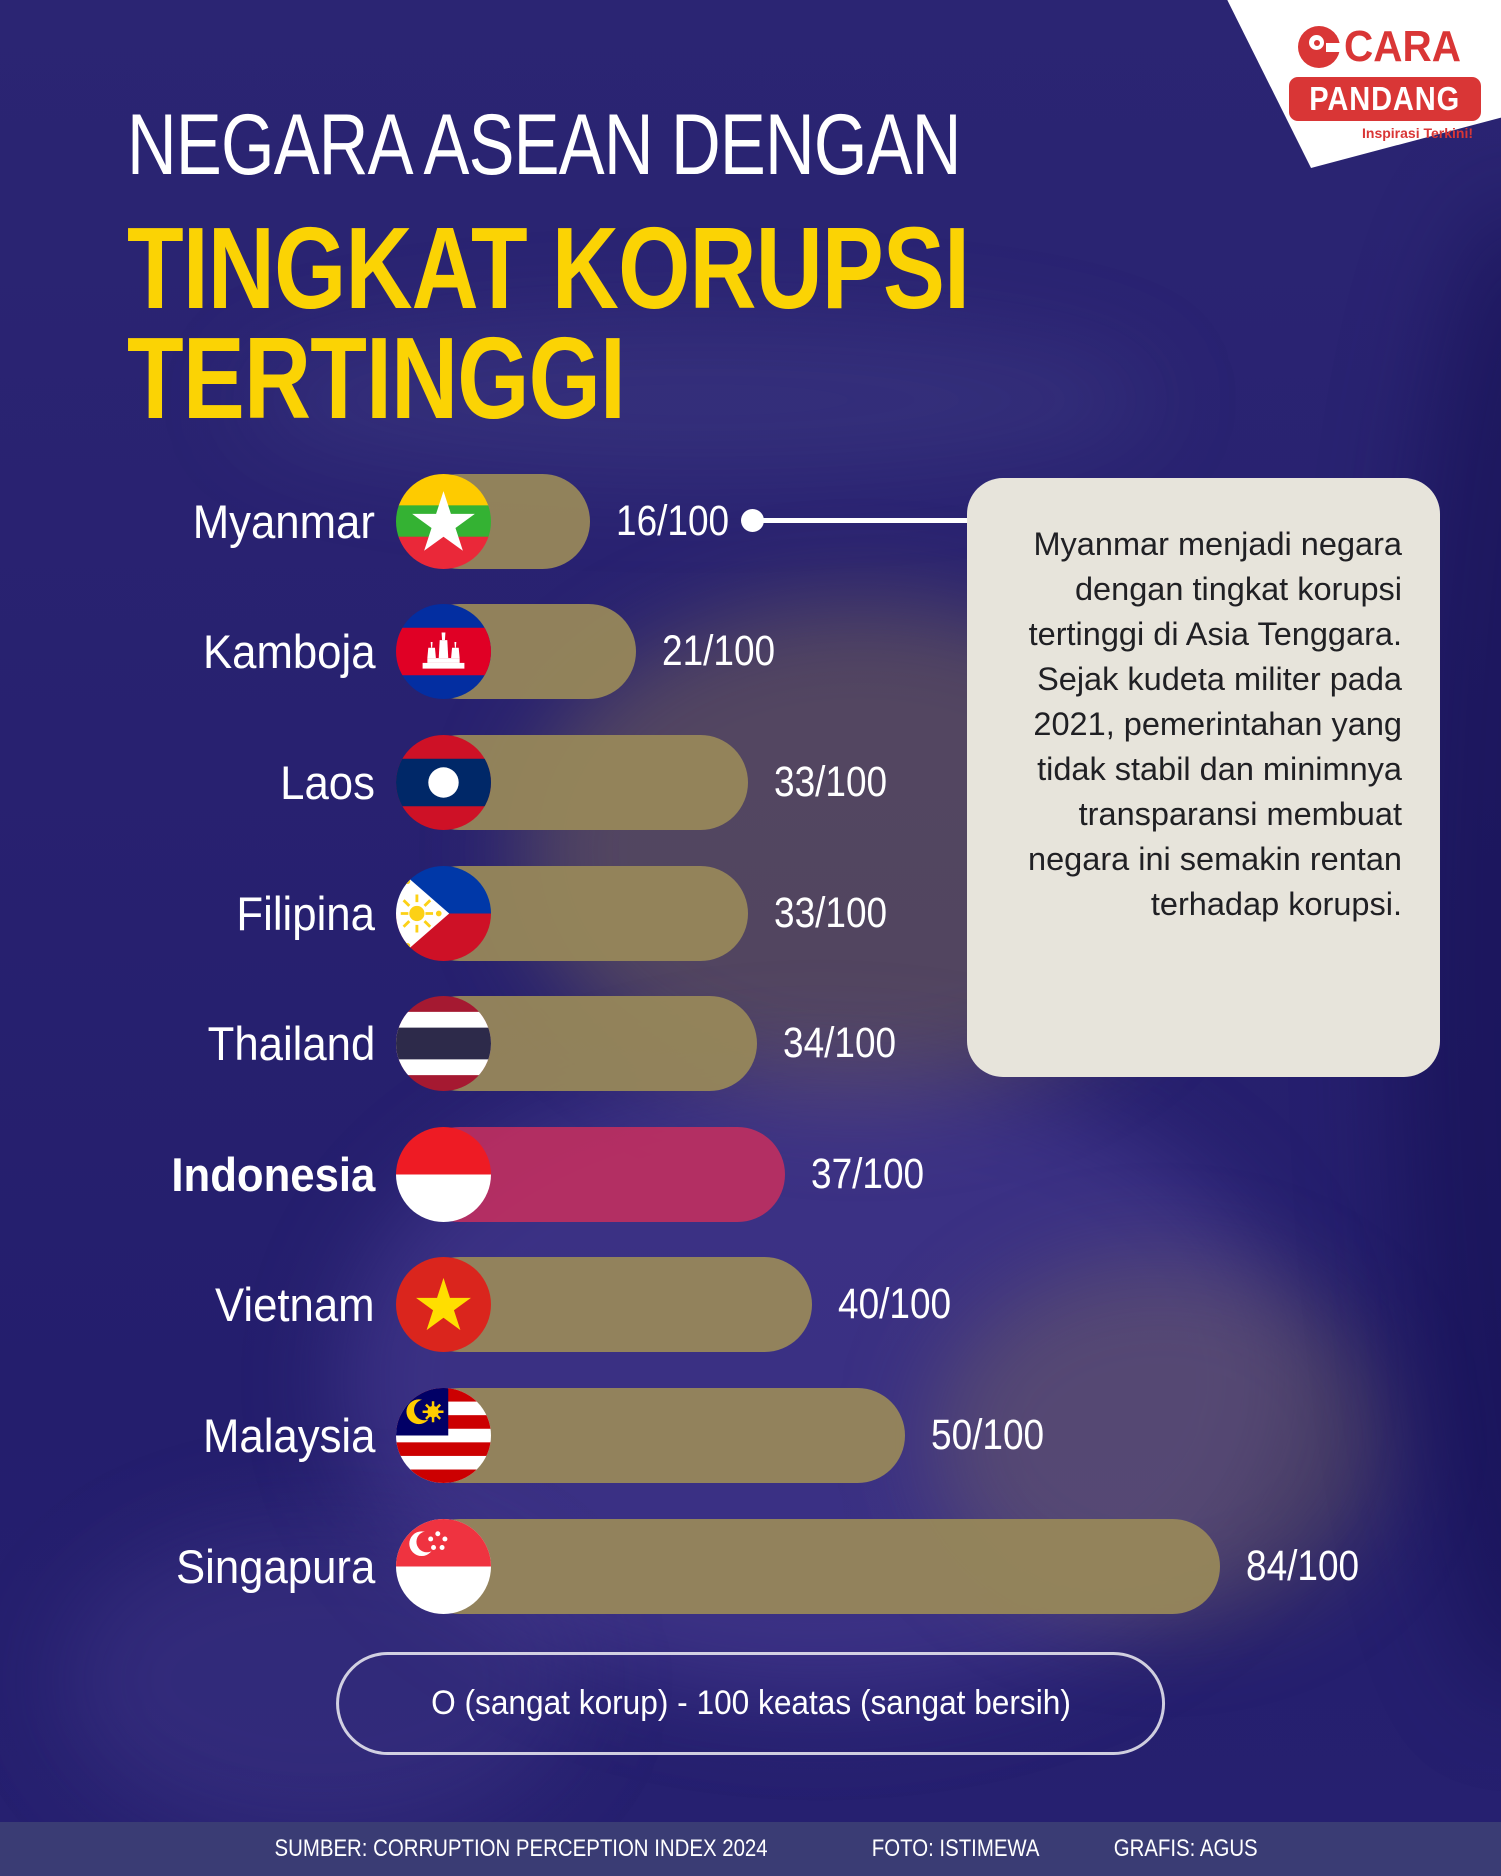 Image resolution: width=1501 pixels, height=1876 pixels. What do you see at coordinates (275, 1566) in the screenshot?
I see `country-label-text: Singapura` at bounding box center [275, 1566].